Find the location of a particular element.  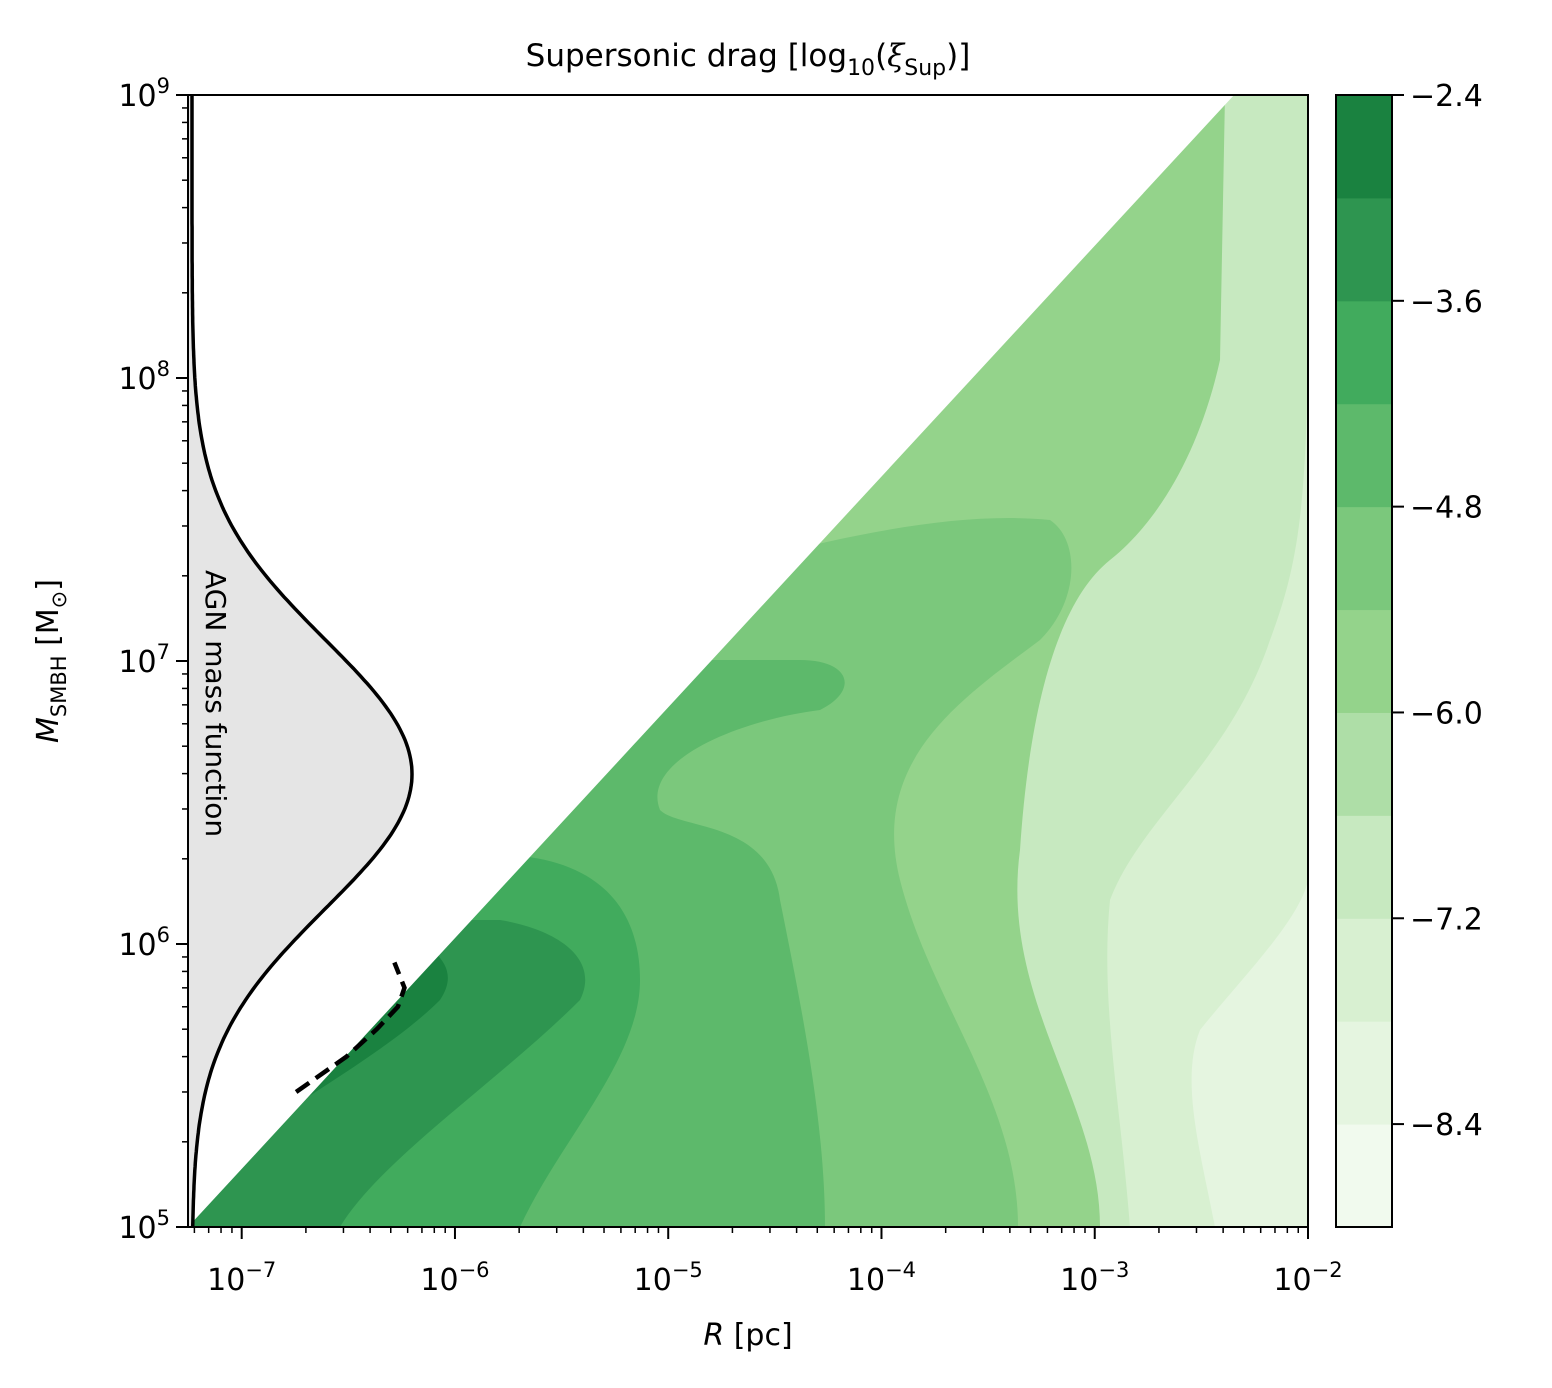

y-axis-label: MSMBH [M⊙] is located at coordinates (51, 661).